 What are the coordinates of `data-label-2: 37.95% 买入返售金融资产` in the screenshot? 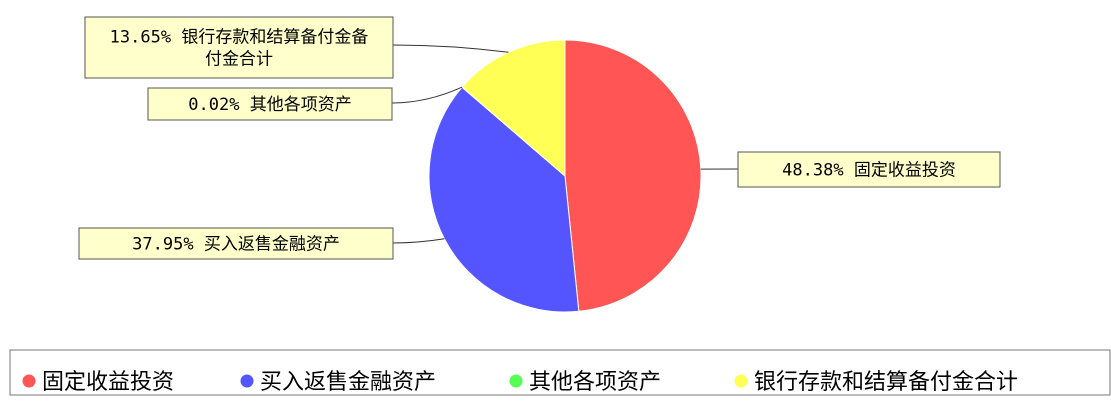 It's located at (236, 245).